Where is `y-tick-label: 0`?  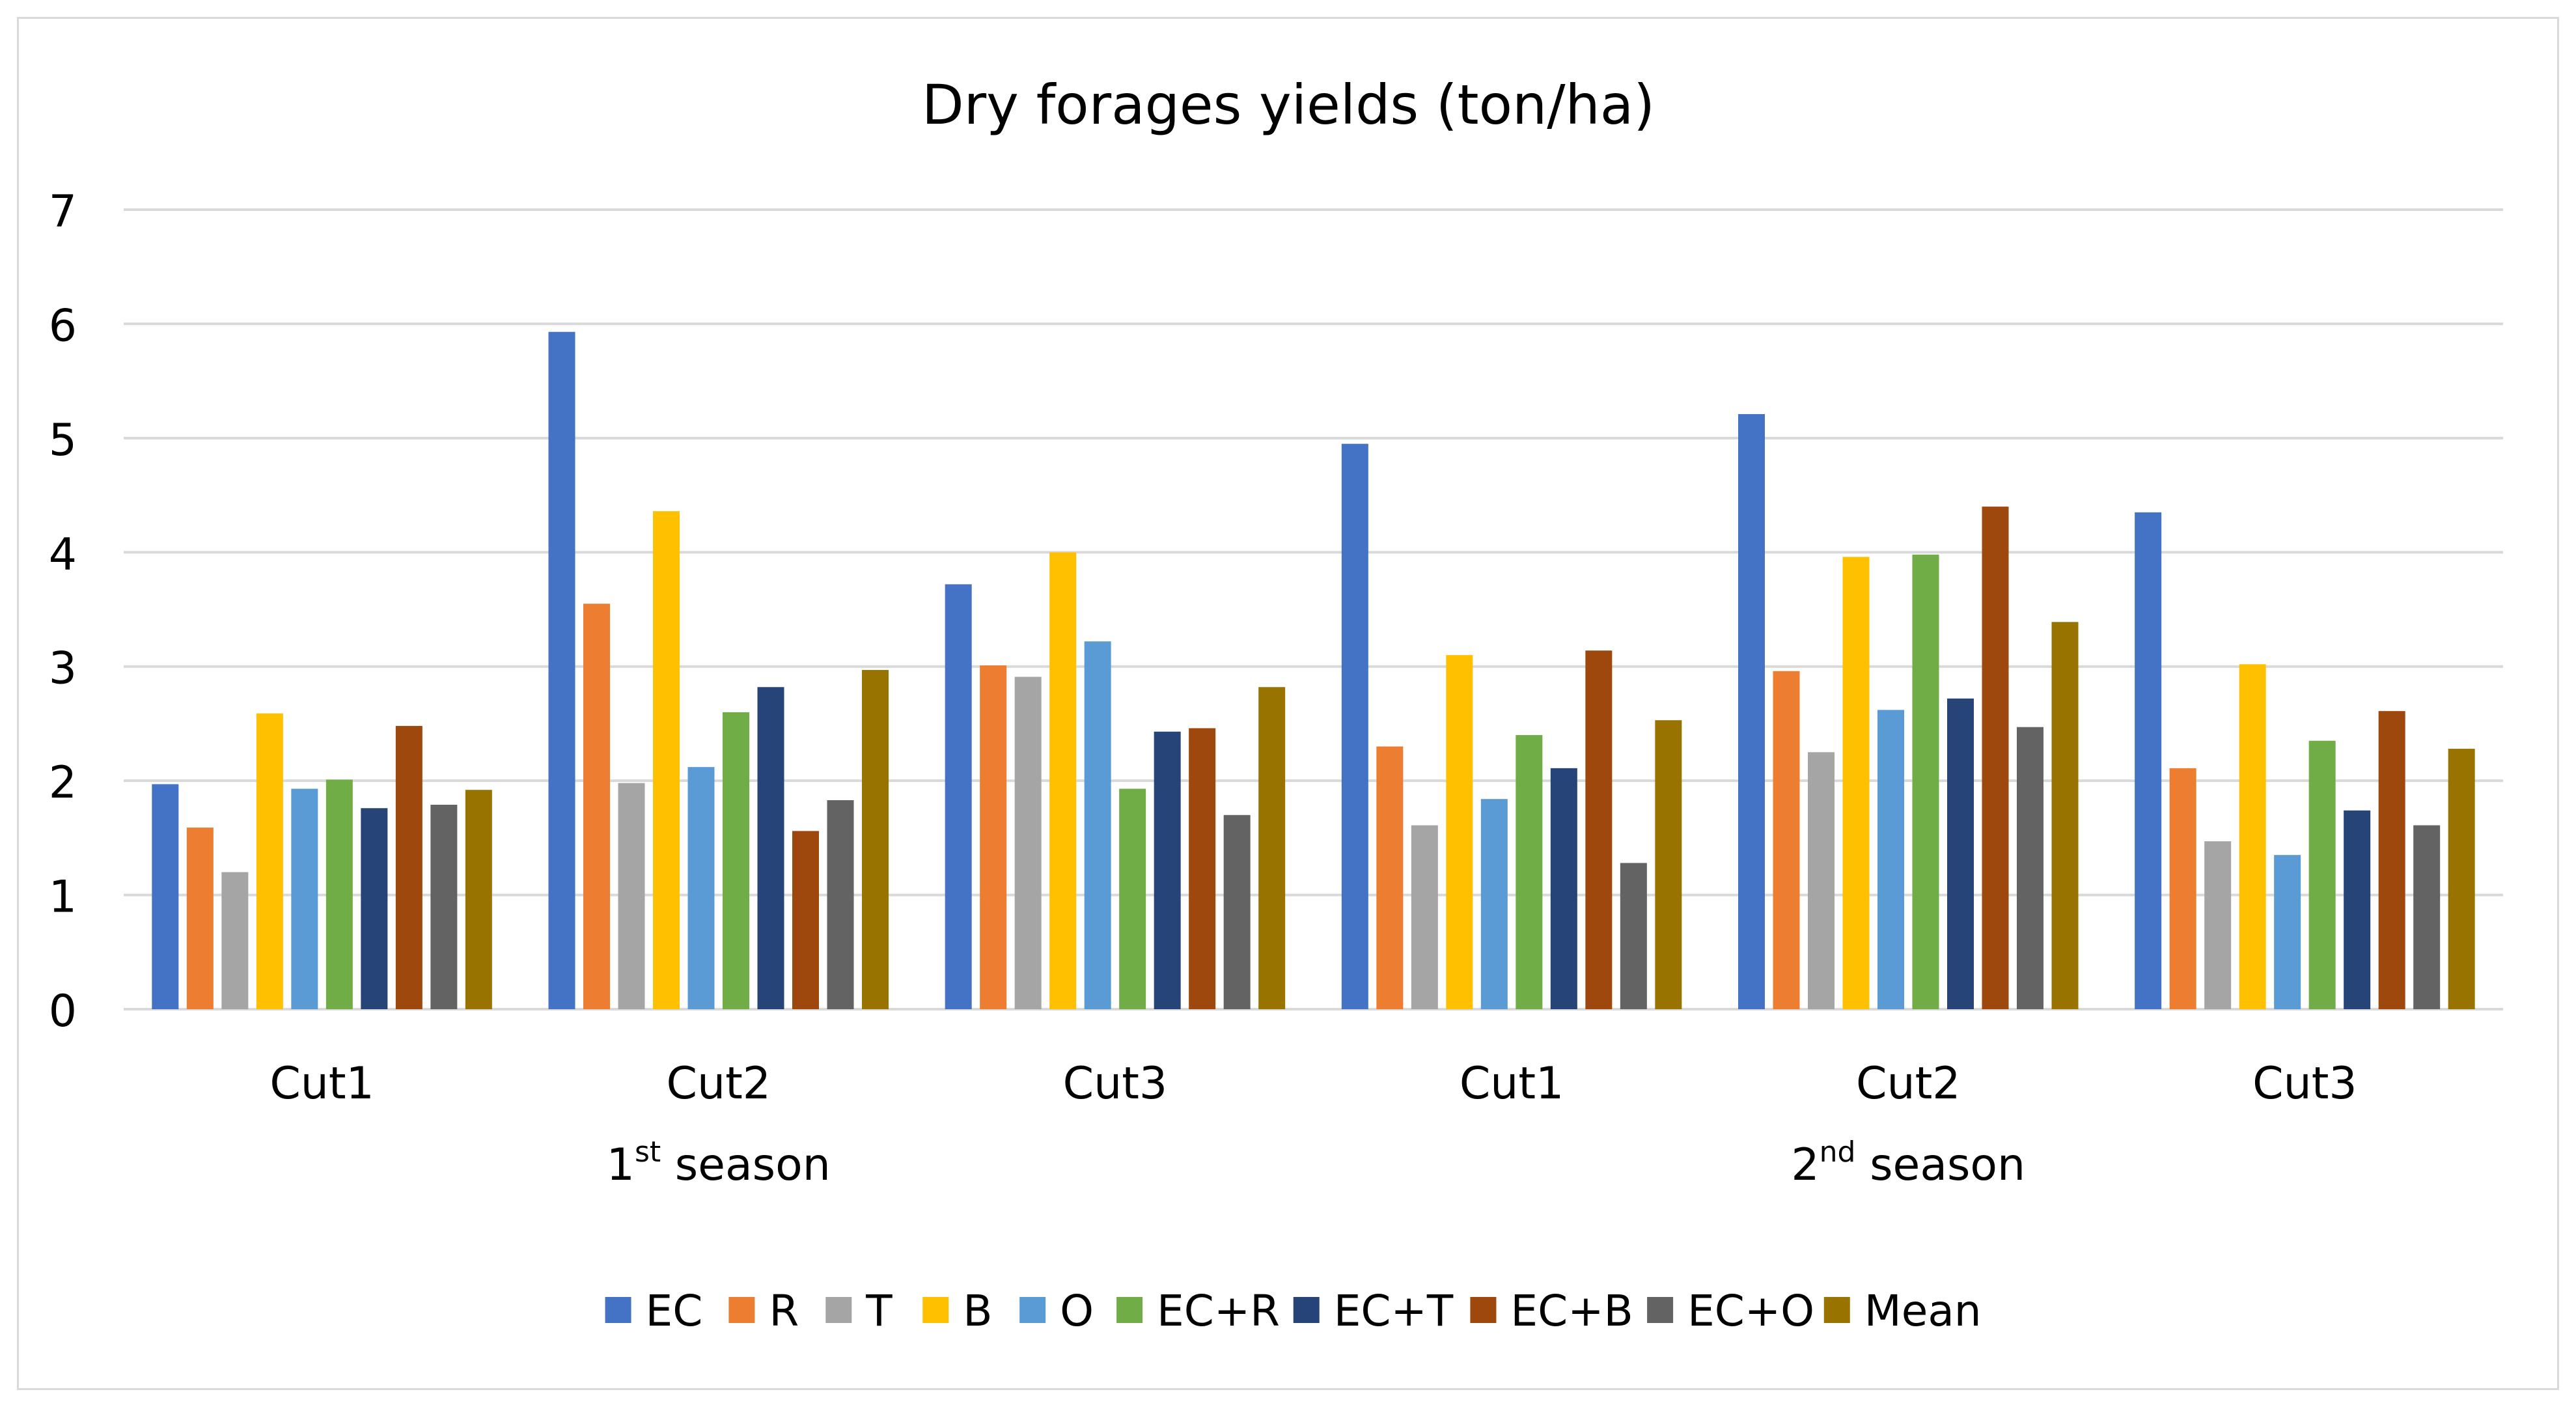
y-tick-label: 0 is located at coordinates (63, 1011).